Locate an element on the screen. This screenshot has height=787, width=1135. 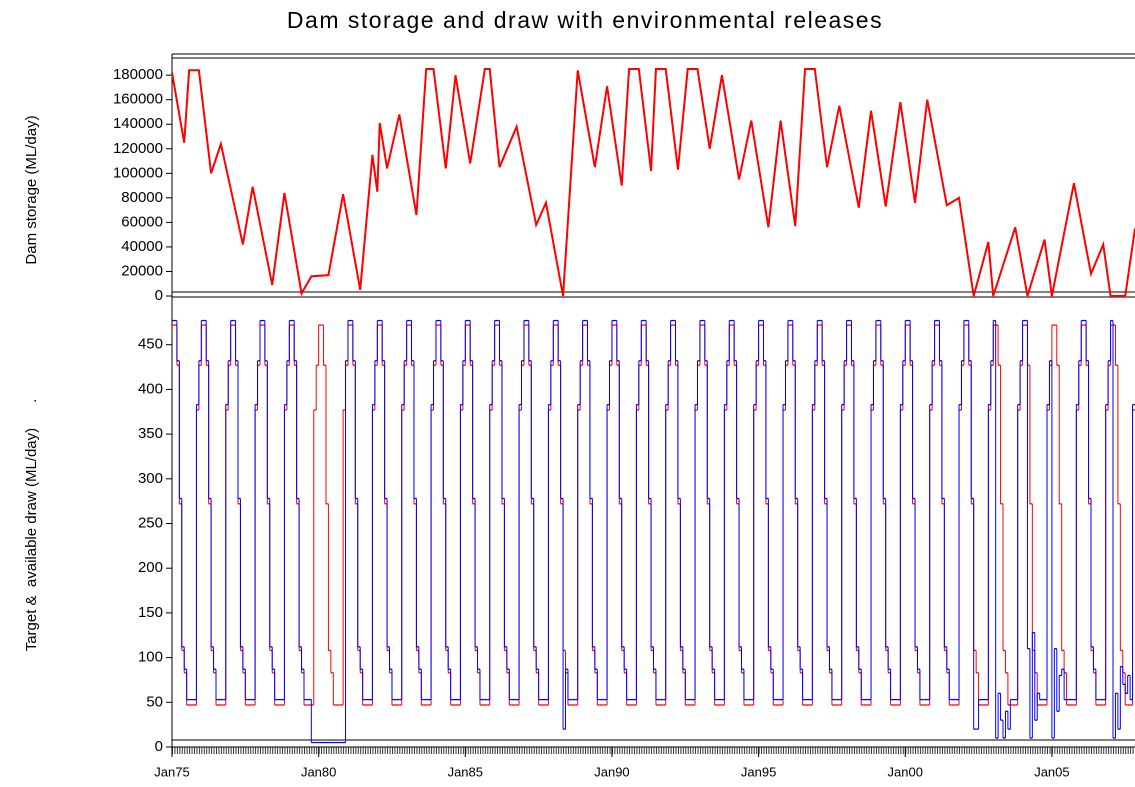
x-tick-label: Jan00 is located at coordinates (905, 771).